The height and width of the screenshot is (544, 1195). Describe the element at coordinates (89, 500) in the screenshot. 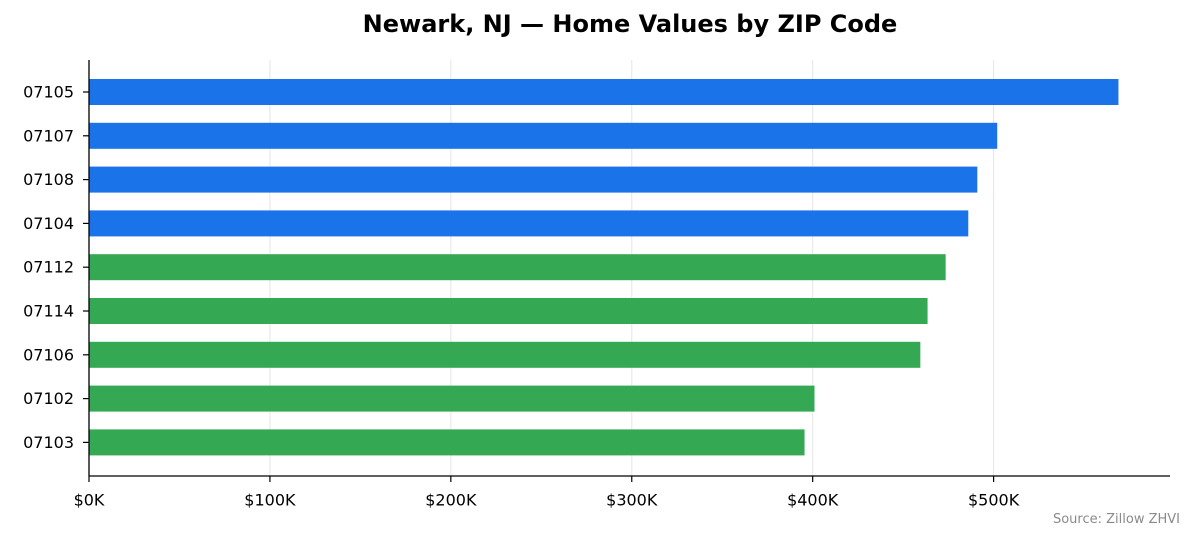

I see `x-tick-label-0: $0K` at that location.